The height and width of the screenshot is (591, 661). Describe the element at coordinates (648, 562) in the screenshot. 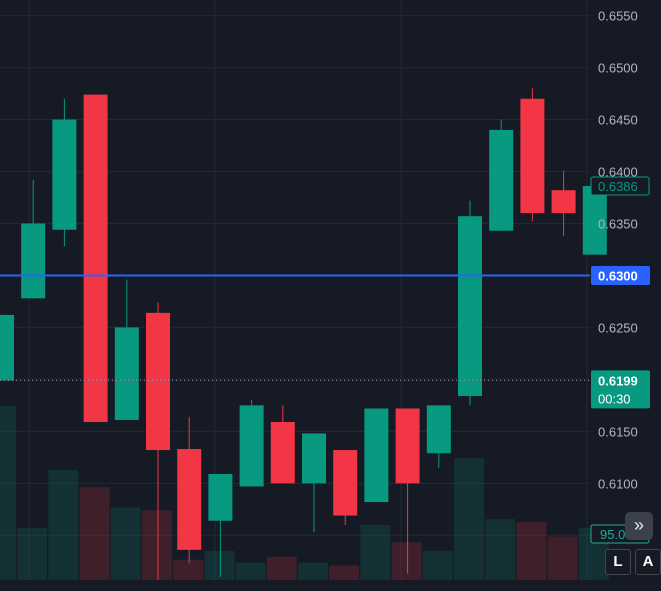

I see `auto-scale-button: A` at that location.